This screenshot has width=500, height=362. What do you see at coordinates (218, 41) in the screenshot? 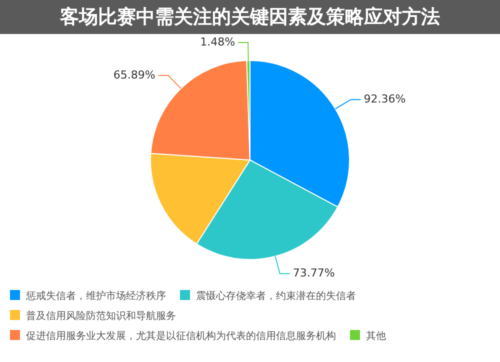
I see `data-label: 1.48%` at bounding box center [218, 41].